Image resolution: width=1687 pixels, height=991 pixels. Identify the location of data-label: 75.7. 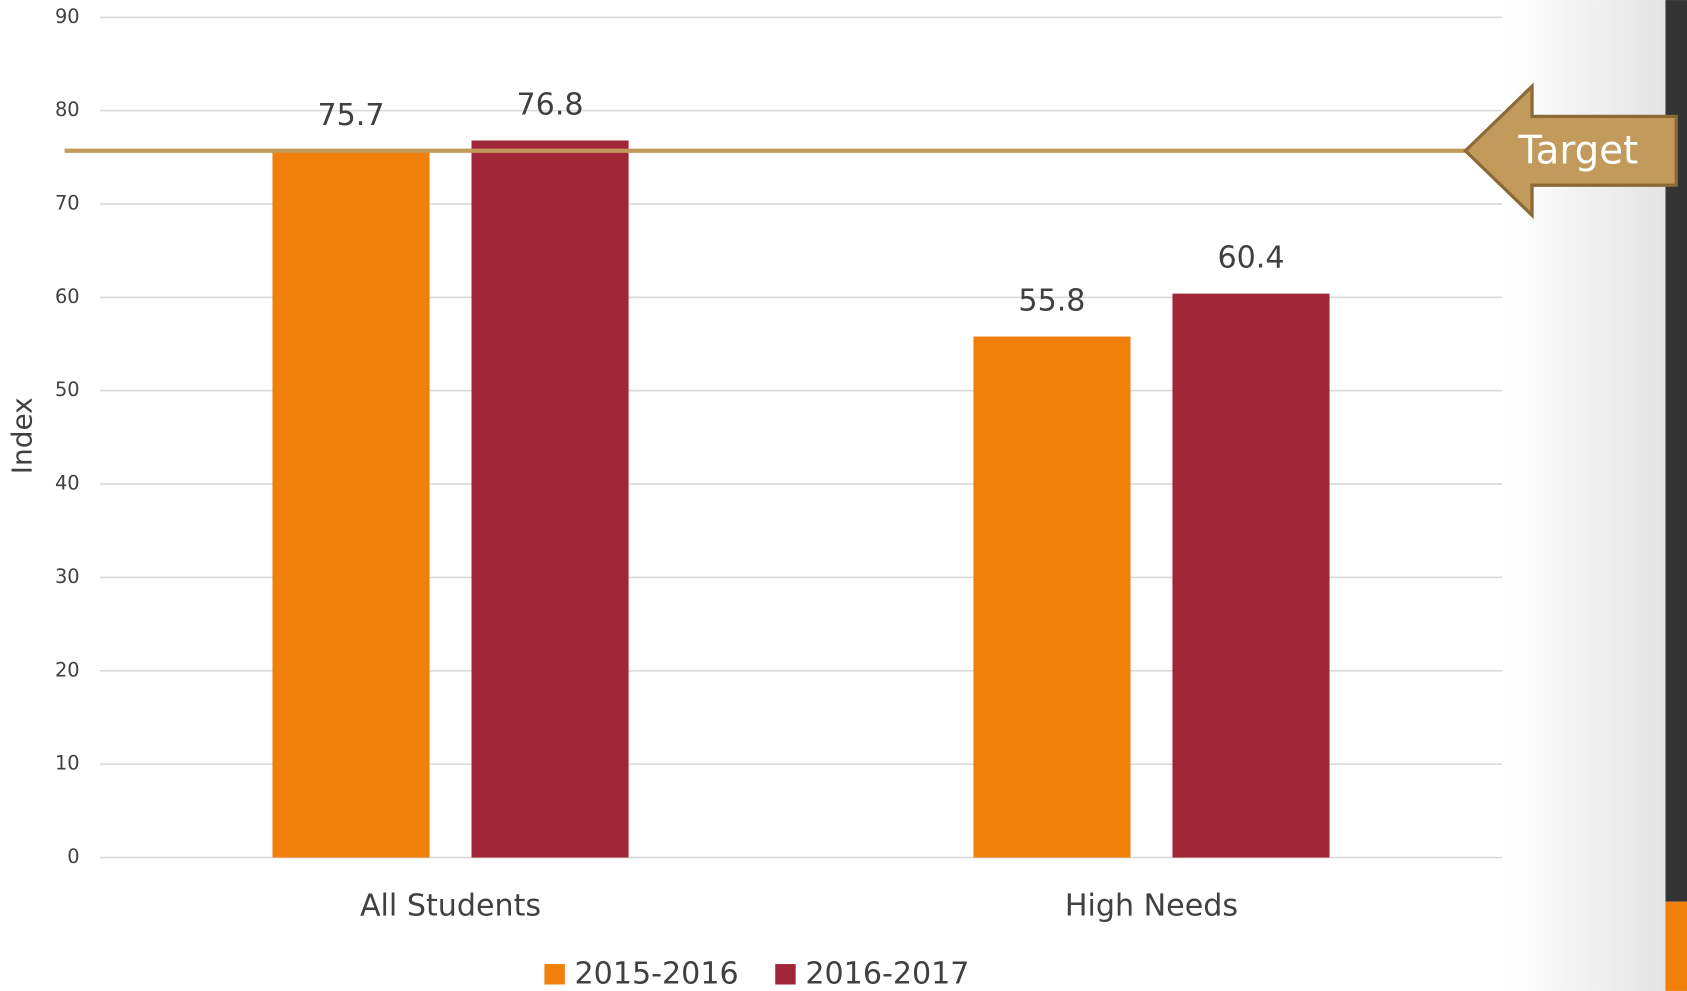
(350, 115).